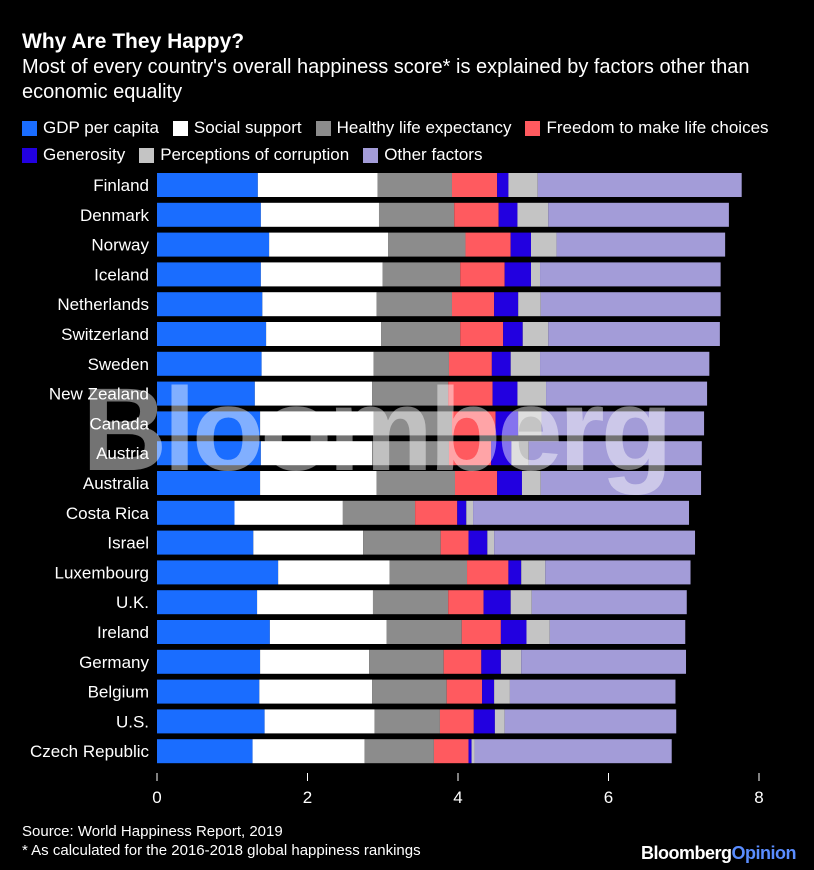 This screenshot has height=870, width=814. Describe the element at coordinates (247, 127) in the screenshot. I see `legend-label: Social support` at that location.